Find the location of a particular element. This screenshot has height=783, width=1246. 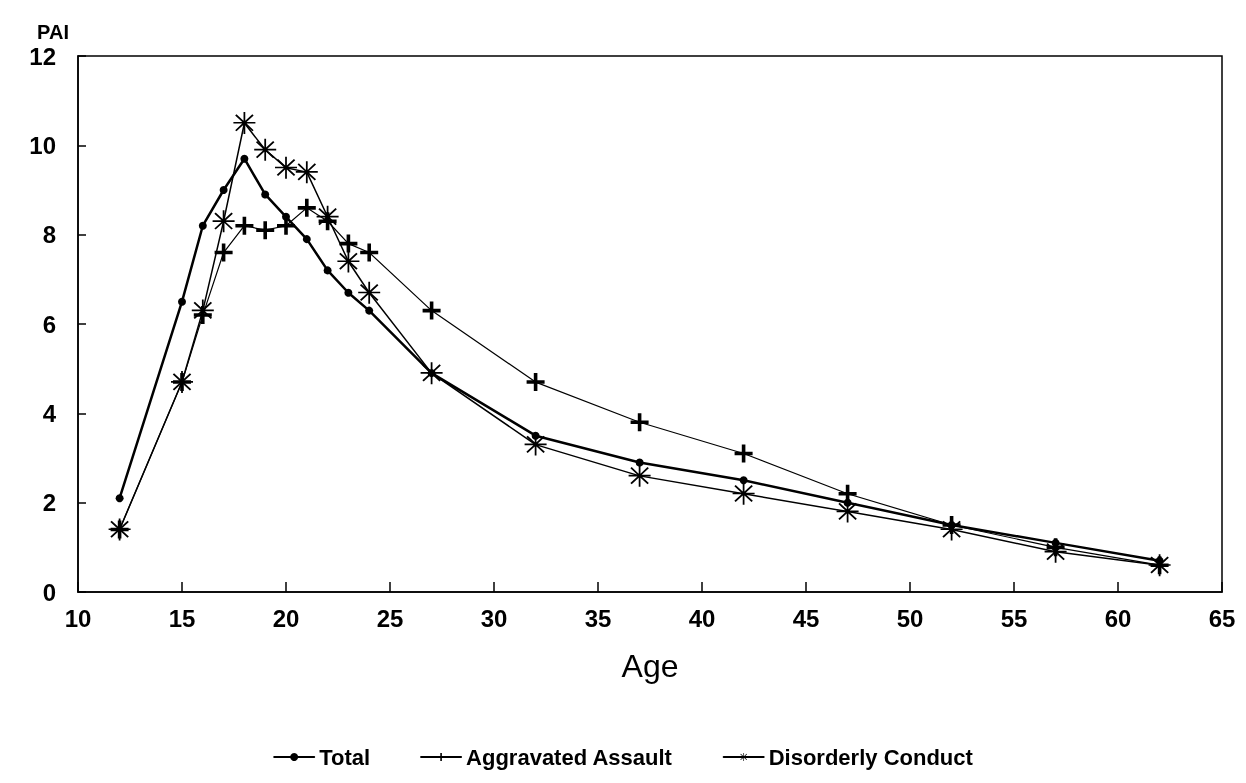

x-tick-label: 30 is located at coordinates (494, 618).